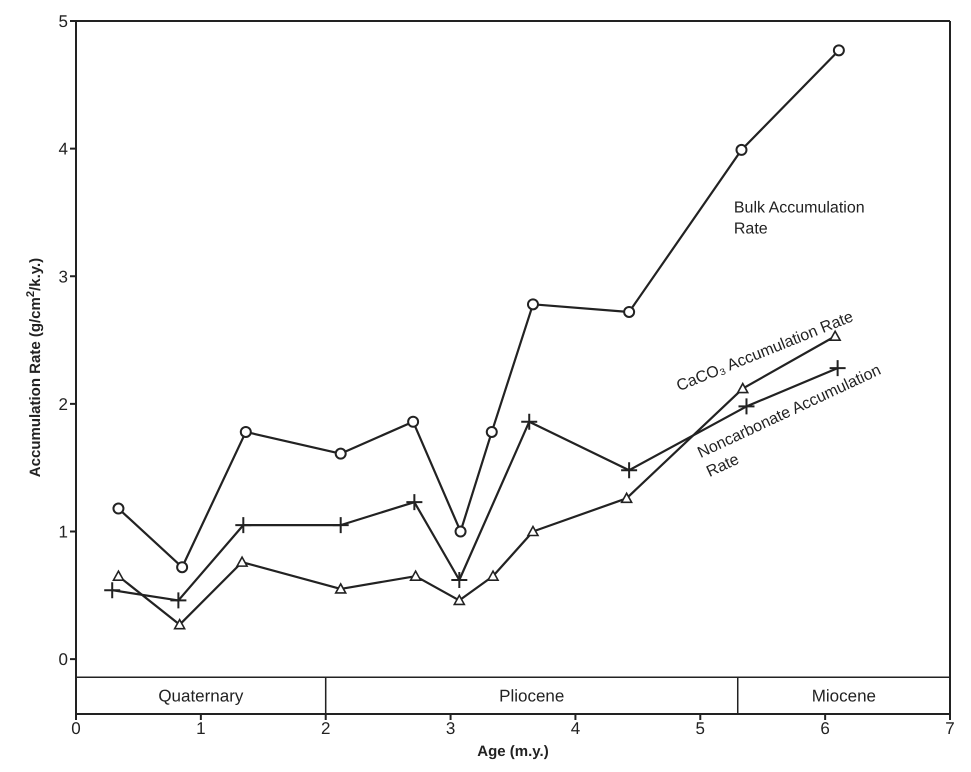 Image resolution: width=971 pixels, height=772 pixels. What do you see at coordinates (513, 751) in the screenshot?
I see `x-axis-title: Age (m.y.)` at bounding box center [513, 751].